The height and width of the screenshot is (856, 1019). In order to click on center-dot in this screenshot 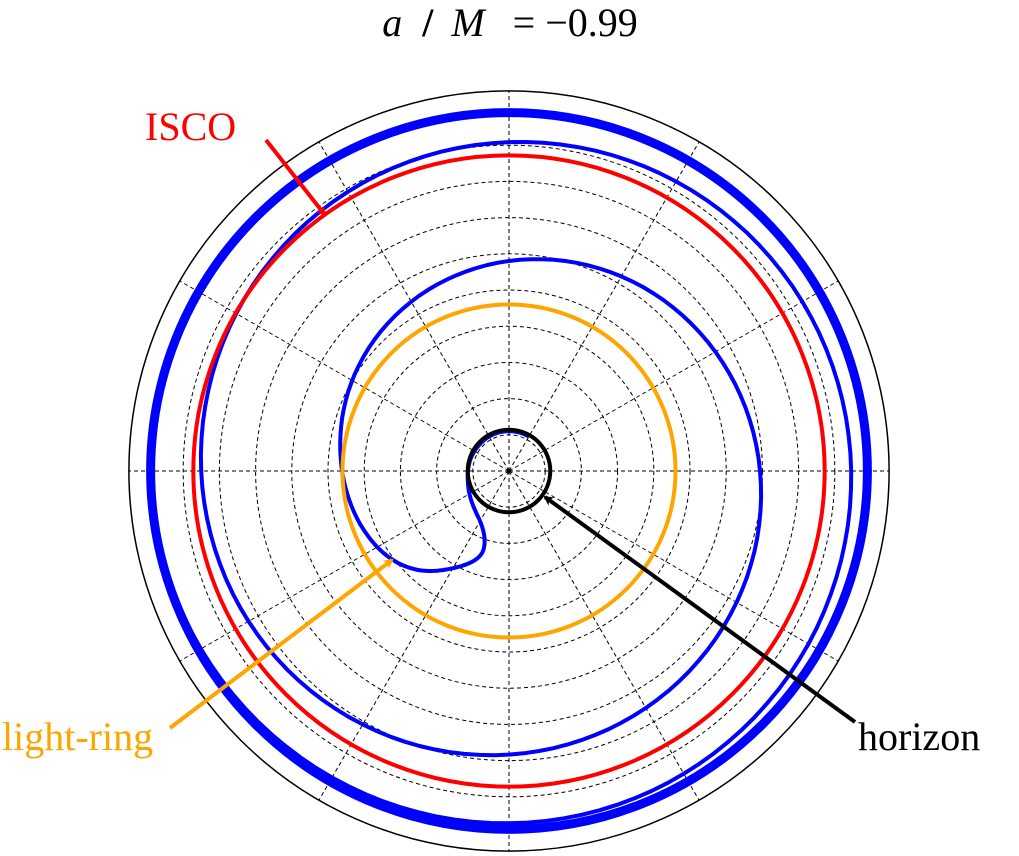, I will do `click(509, 471)`.